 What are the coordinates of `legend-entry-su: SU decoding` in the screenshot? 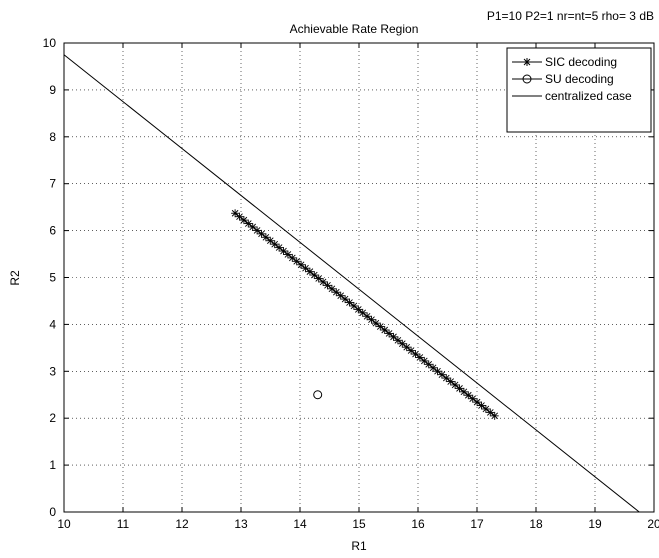 It's located at (563, 79).